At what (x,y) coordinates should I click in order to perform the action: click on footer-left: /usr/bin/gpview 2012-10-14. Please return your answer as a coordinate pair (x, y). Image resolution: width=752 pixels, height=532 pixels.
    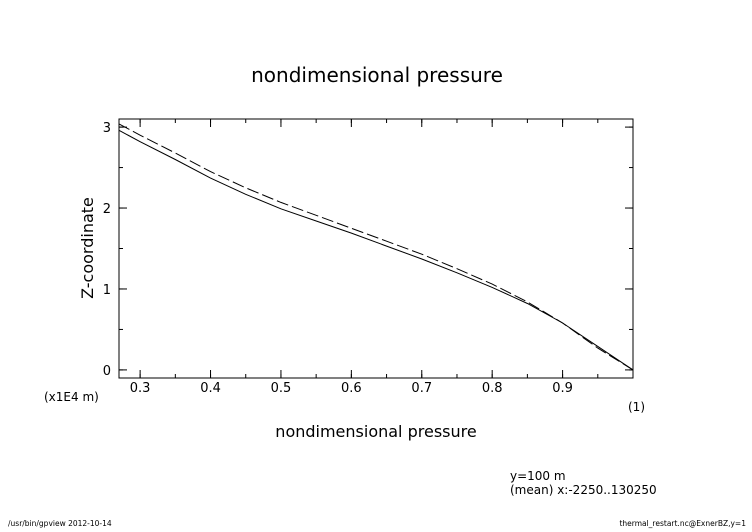
    Looking at the image, I should click on (60, 523).